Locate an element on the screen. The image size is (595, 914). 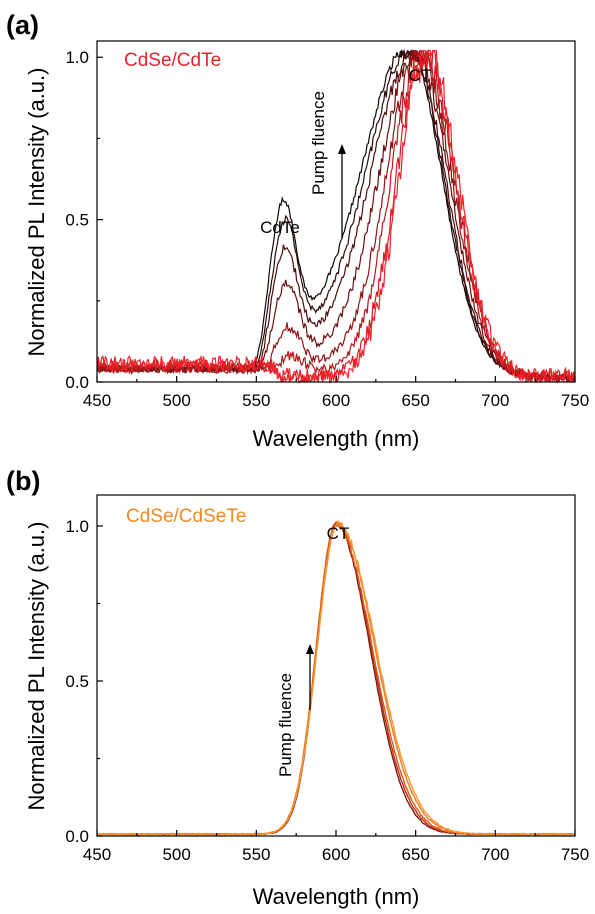
panel-b-pump-fluence-label: Pump fluence is located at coordinates (285, 725).